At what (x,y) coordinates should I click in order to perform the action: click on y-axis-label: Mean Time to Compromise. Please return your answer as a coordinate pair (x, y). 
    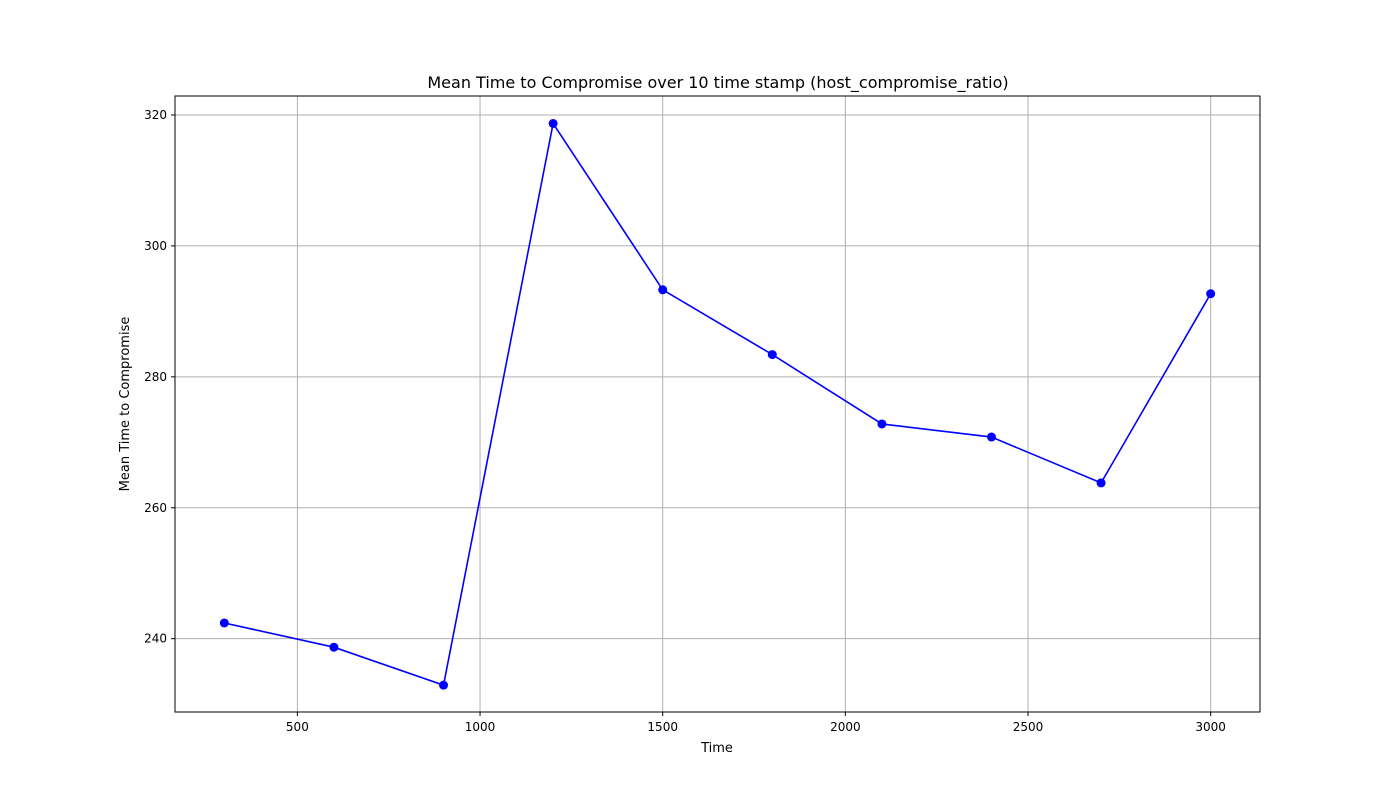
    Looking at the image, I should click on (125, 404).